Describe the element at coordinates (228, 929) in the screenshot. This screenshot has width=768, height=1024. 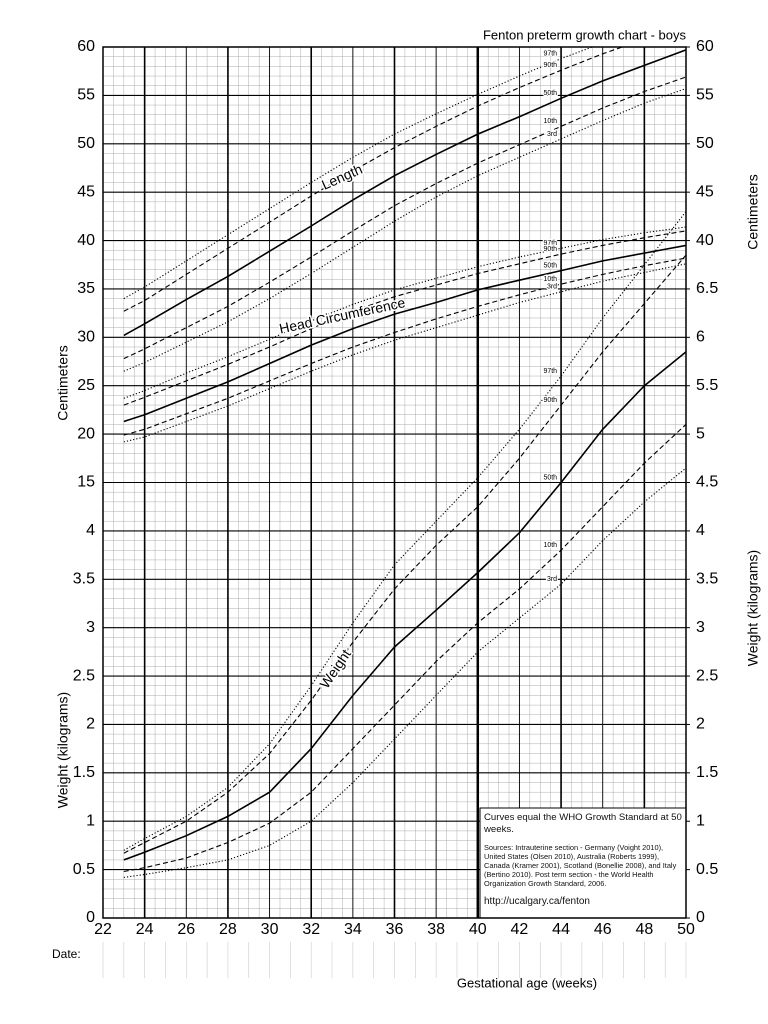
I see `x-tick-label: 28` at that location.